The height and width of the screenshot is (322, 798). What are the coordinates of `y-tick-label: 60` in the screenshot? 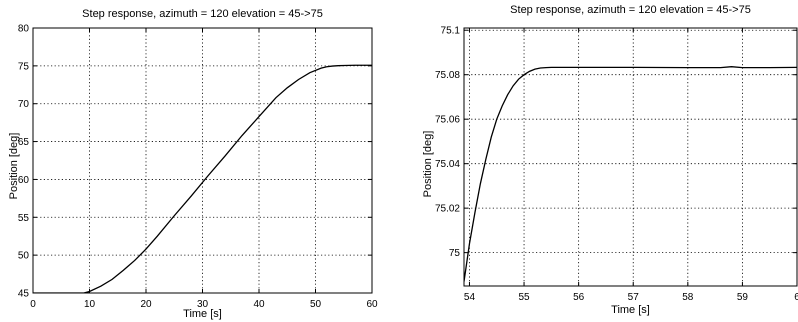 It's located at (24, 180).